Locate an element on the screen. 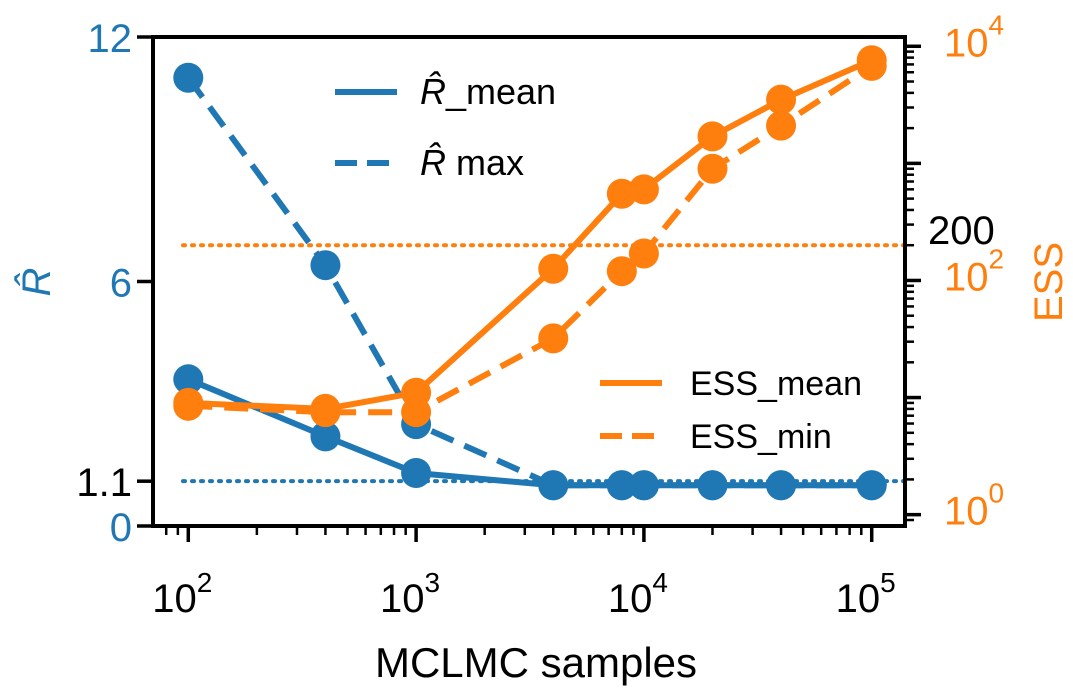  legend-label: R̂ max is located at coordinates (472, 162).